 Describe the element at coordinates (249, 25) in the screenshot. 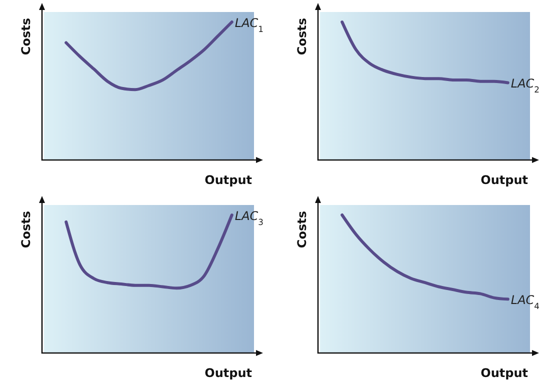

I see `series-label: LAC$_{1}$` at that location.